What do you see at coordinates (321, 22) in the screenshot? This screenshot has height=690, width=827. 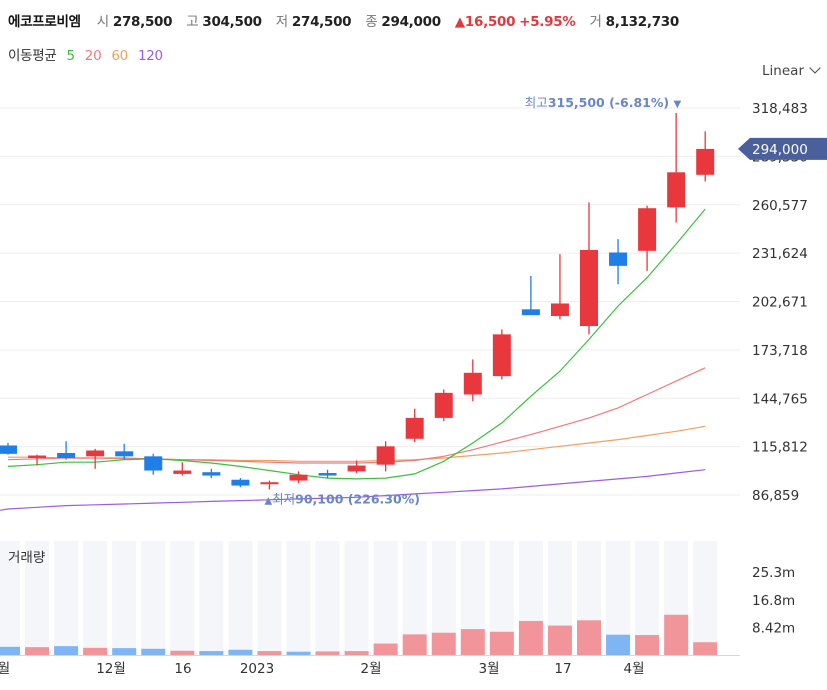 I see `low-price: 274,500` at bounding box center [321, 22].